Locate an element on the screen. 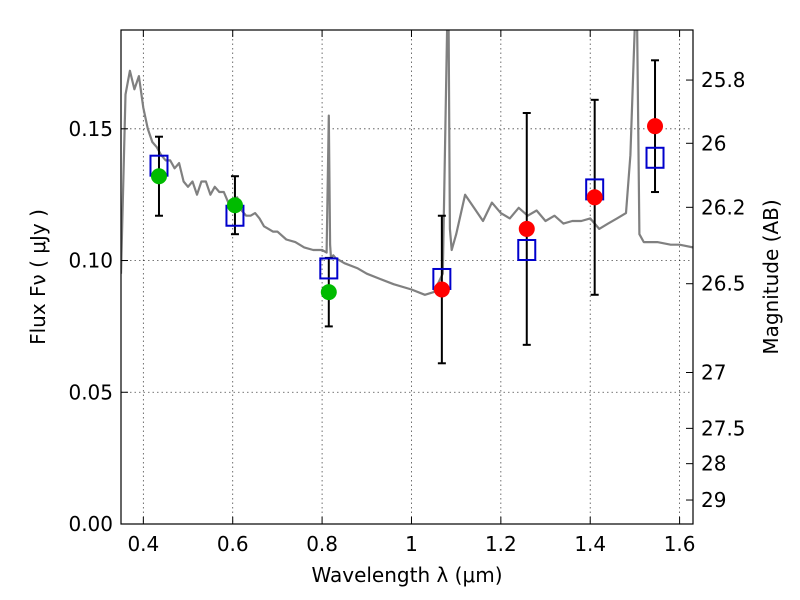  y-tick-label: 0.10 is located at coordinates (90, 261).